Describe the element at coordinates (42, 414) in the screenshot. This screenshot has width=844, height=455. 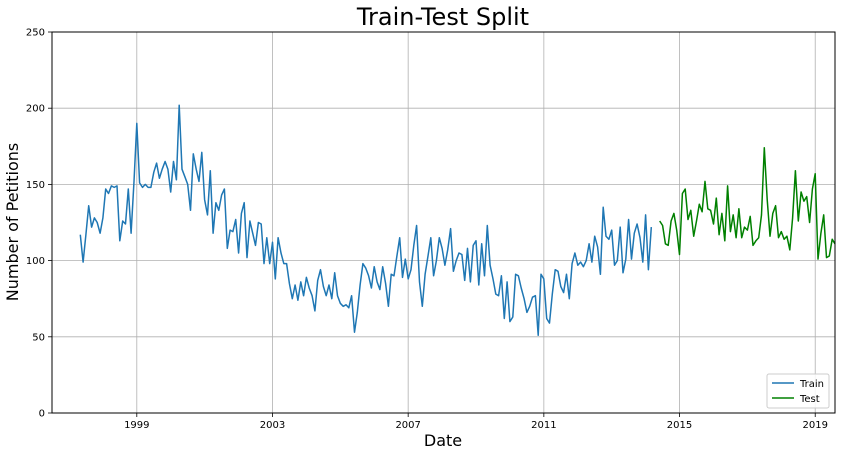
I see `y-tick-label: 0` at that location.